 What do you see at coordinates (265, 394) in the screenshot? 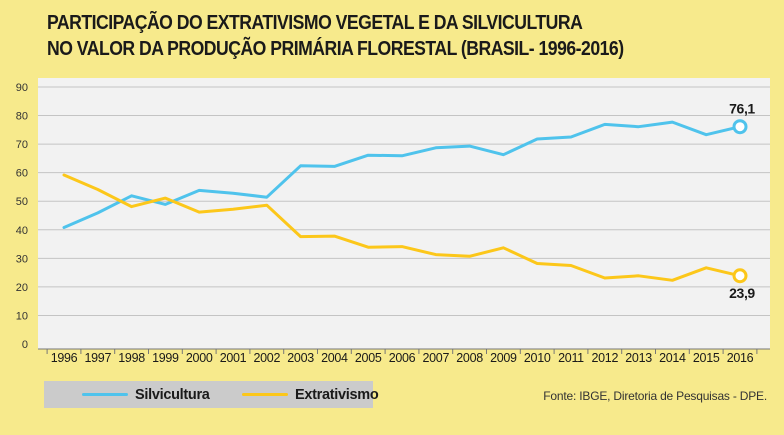
I see `legend-swatch-extrativismo` at bounding box center [265, 394].